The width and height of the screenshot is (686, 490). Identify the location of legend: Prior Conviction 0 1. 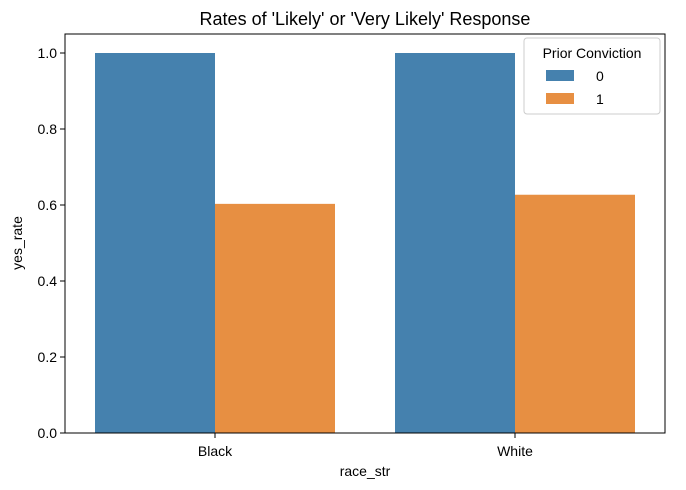
(592, 76).